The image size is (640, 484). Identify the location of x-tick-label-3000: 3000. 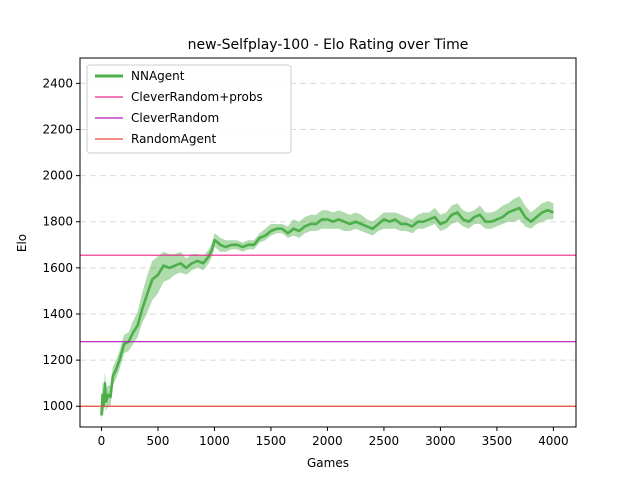
(440, 441).